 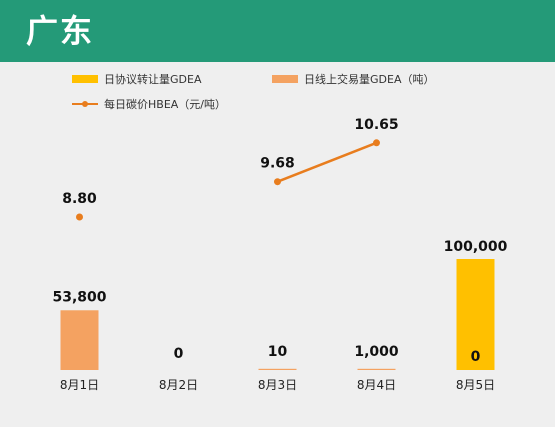 What do you see at coordinates (278, 352) in the screenshot?
I see `data-label: 10` at bounding box center [278, 352].